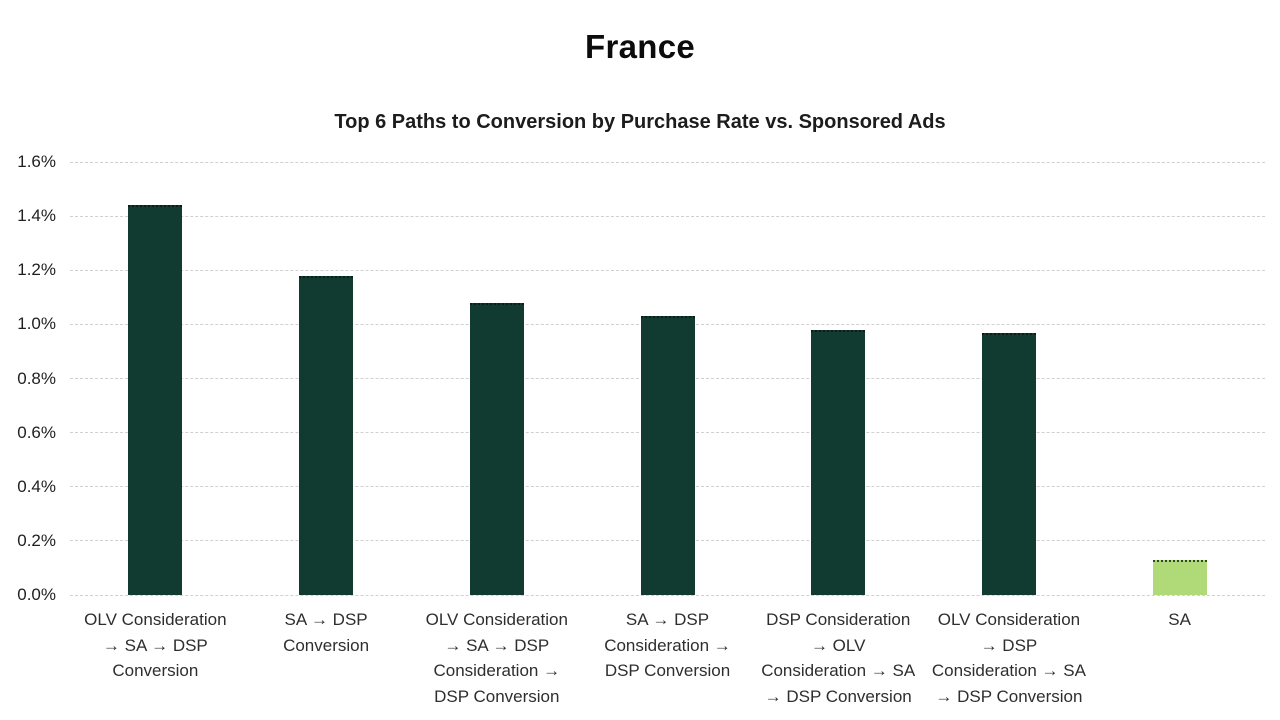 Image resolution: width=1280 pixels, height=720 pixels. What do you see at coordinates (640, 46) in the screenshot?
I see `page-title: France` at bounding box center [640, 46].